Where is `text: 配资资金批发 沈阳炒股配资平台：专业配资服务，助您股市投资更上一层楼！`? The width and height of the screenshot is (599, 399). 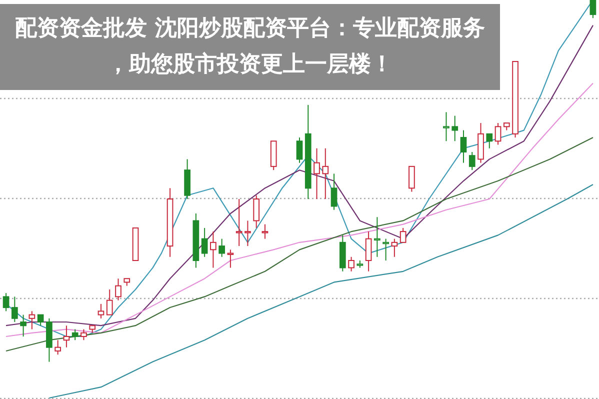 text: 配资资金批发 沈阳炒股配资平台：专业配资服务，助您股市投资更上一层楼！ is located at coordinates (250, 47).